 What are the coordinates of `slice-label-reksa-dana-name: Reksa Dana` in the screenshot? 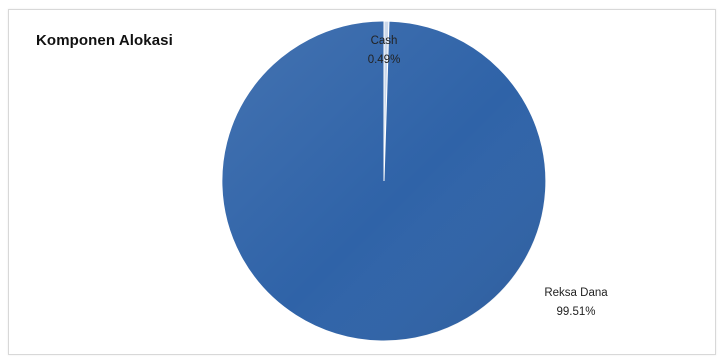 It's located at (576, 293).